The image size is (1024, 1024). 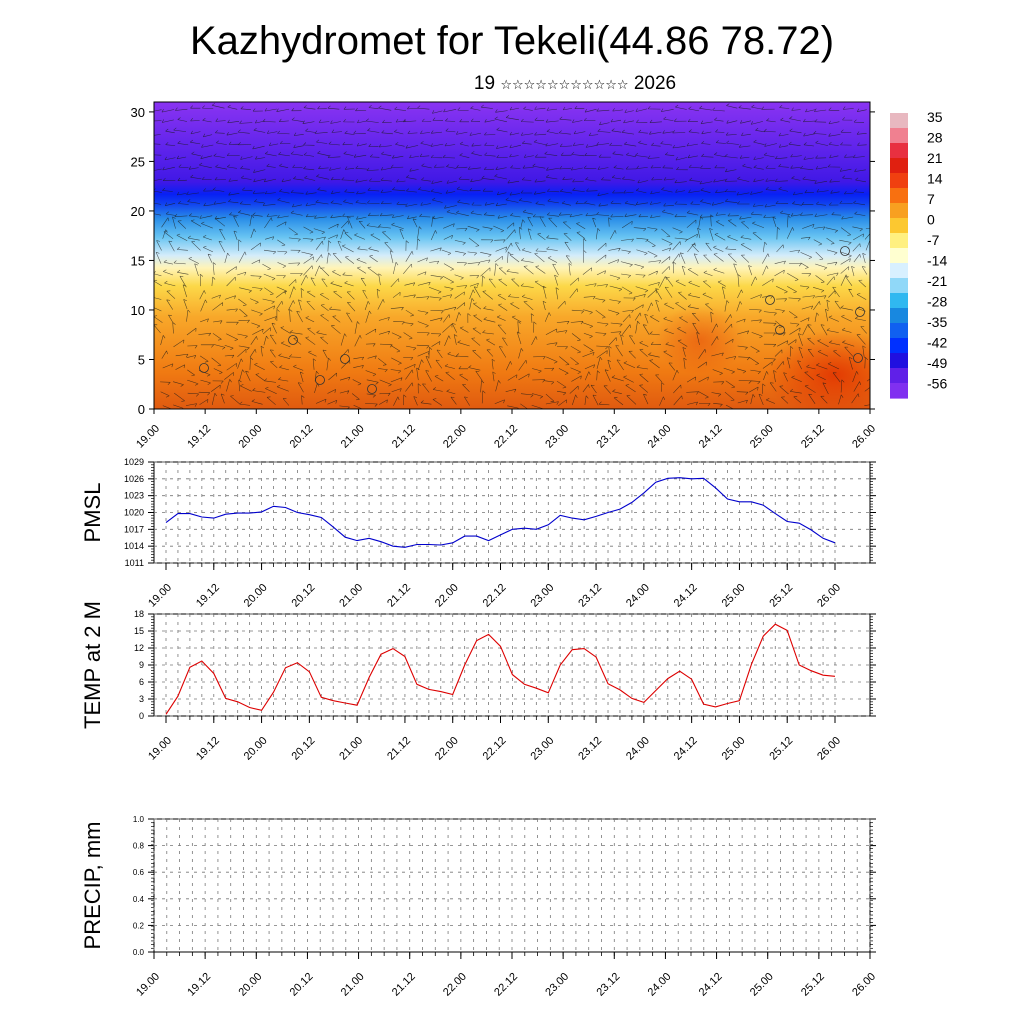 What do you see at coordinates (937, 363) in the screenshot?
I see `colorbar-label: -49` at bounding box center [937, 363].